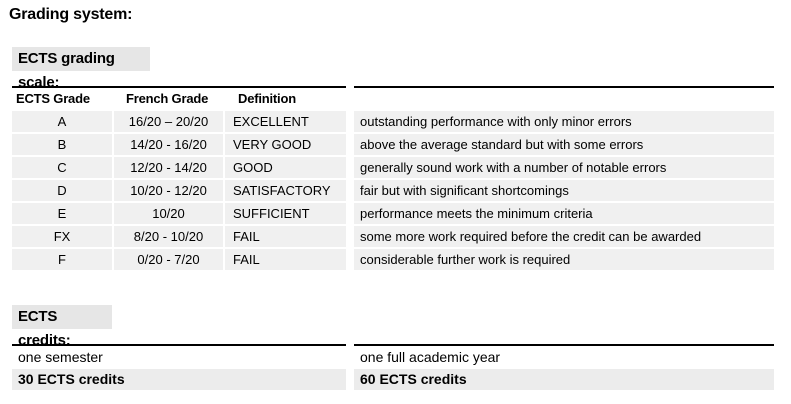  What do you see at coordinates (53, 98) in the screenshot?
I see `ects-grade-header: ECTS Grade` at bounding box center [53, 98].